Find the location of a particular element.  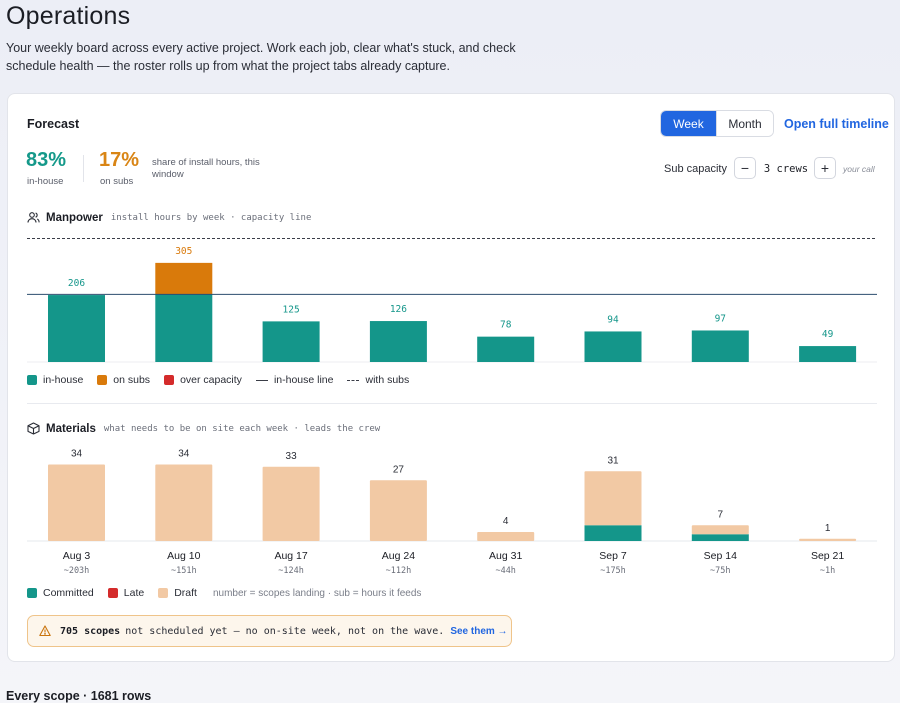

legend-over-label: over capacity is located at coordinates (211, 380).